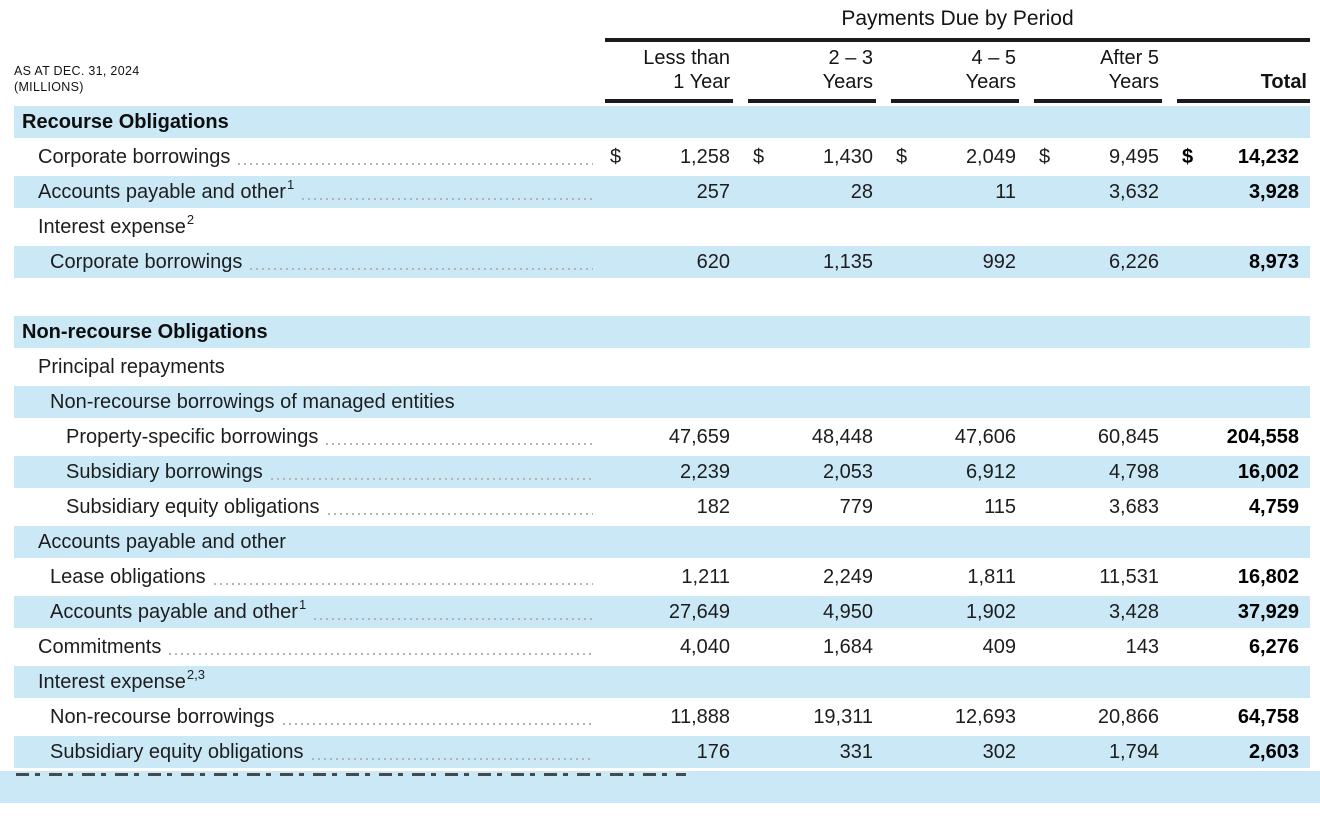 Image resolution: width=1320 pixels, height=832 pixels. What do you see at coordinates (704, 471) in the screenshot?
I see `cell-value: 2,239` at bounding box center [704, 471].